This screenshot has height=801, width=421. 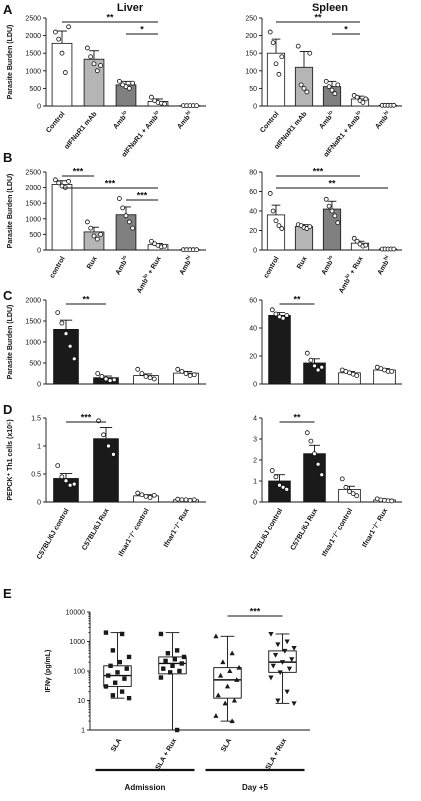 I want to click on panel-label-b: B, so click(x=7, y=157).